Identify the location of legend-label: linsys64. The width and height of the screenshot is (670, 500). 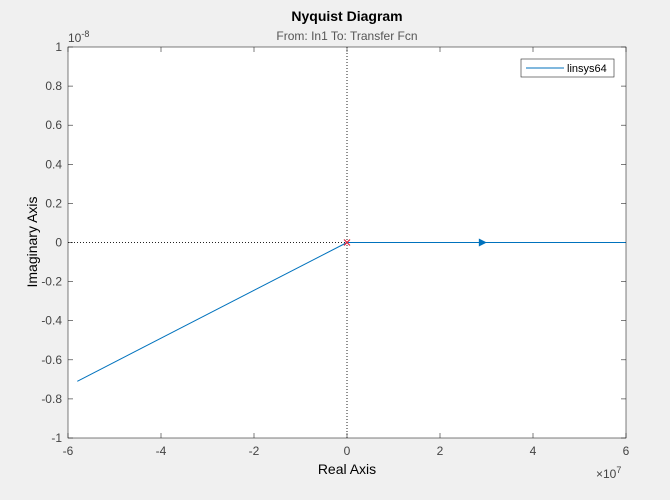
(587, 69).